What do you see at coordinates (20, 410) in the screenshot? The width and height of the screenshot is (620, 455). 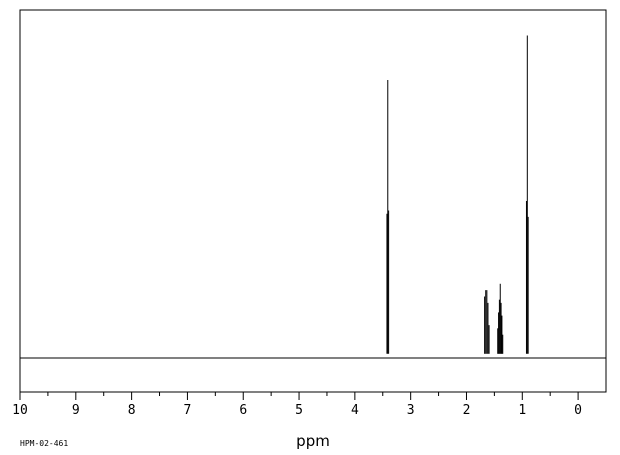 I see `x-tick-label: 10` at bounding box center [20, 410].